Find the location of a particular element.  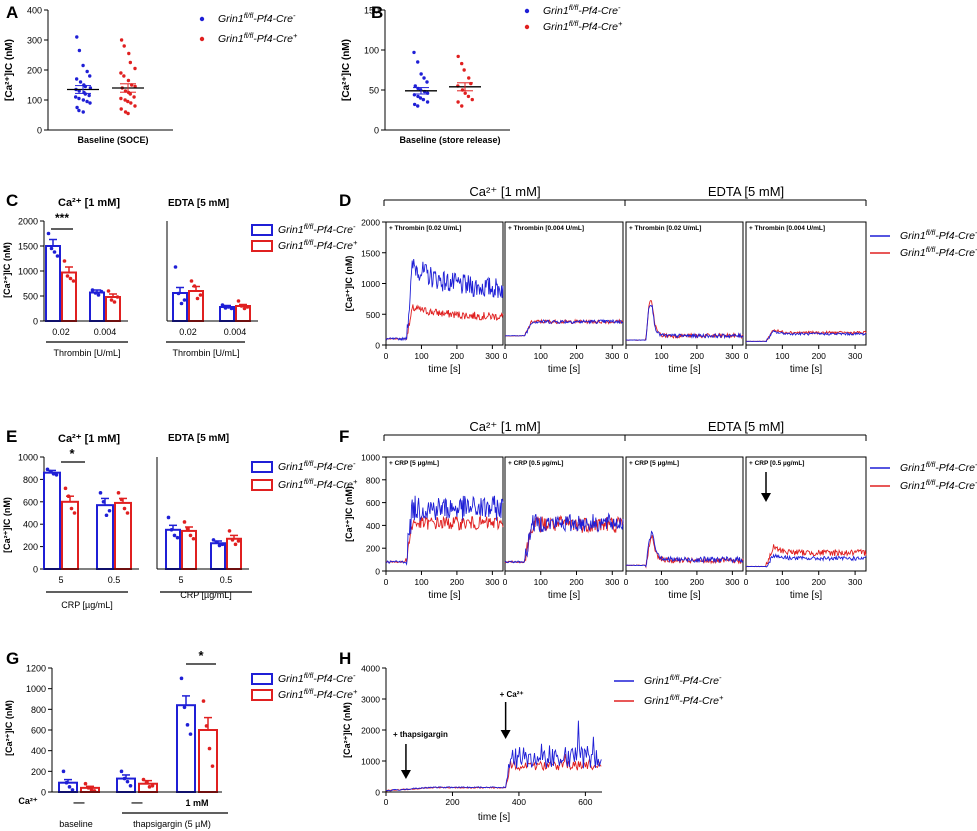

y-tick-label: 400 is located at coordinates (373, 526).